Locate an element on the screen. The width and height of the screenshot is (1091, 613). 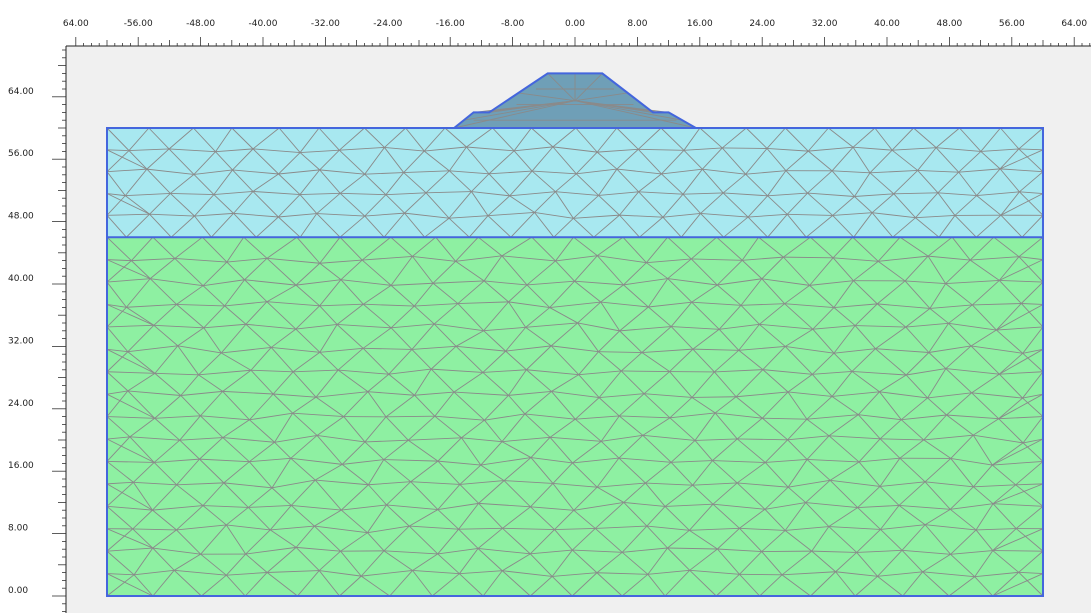
ruler-y-tick-label: 8.00 is located at coordinates (18, 529).